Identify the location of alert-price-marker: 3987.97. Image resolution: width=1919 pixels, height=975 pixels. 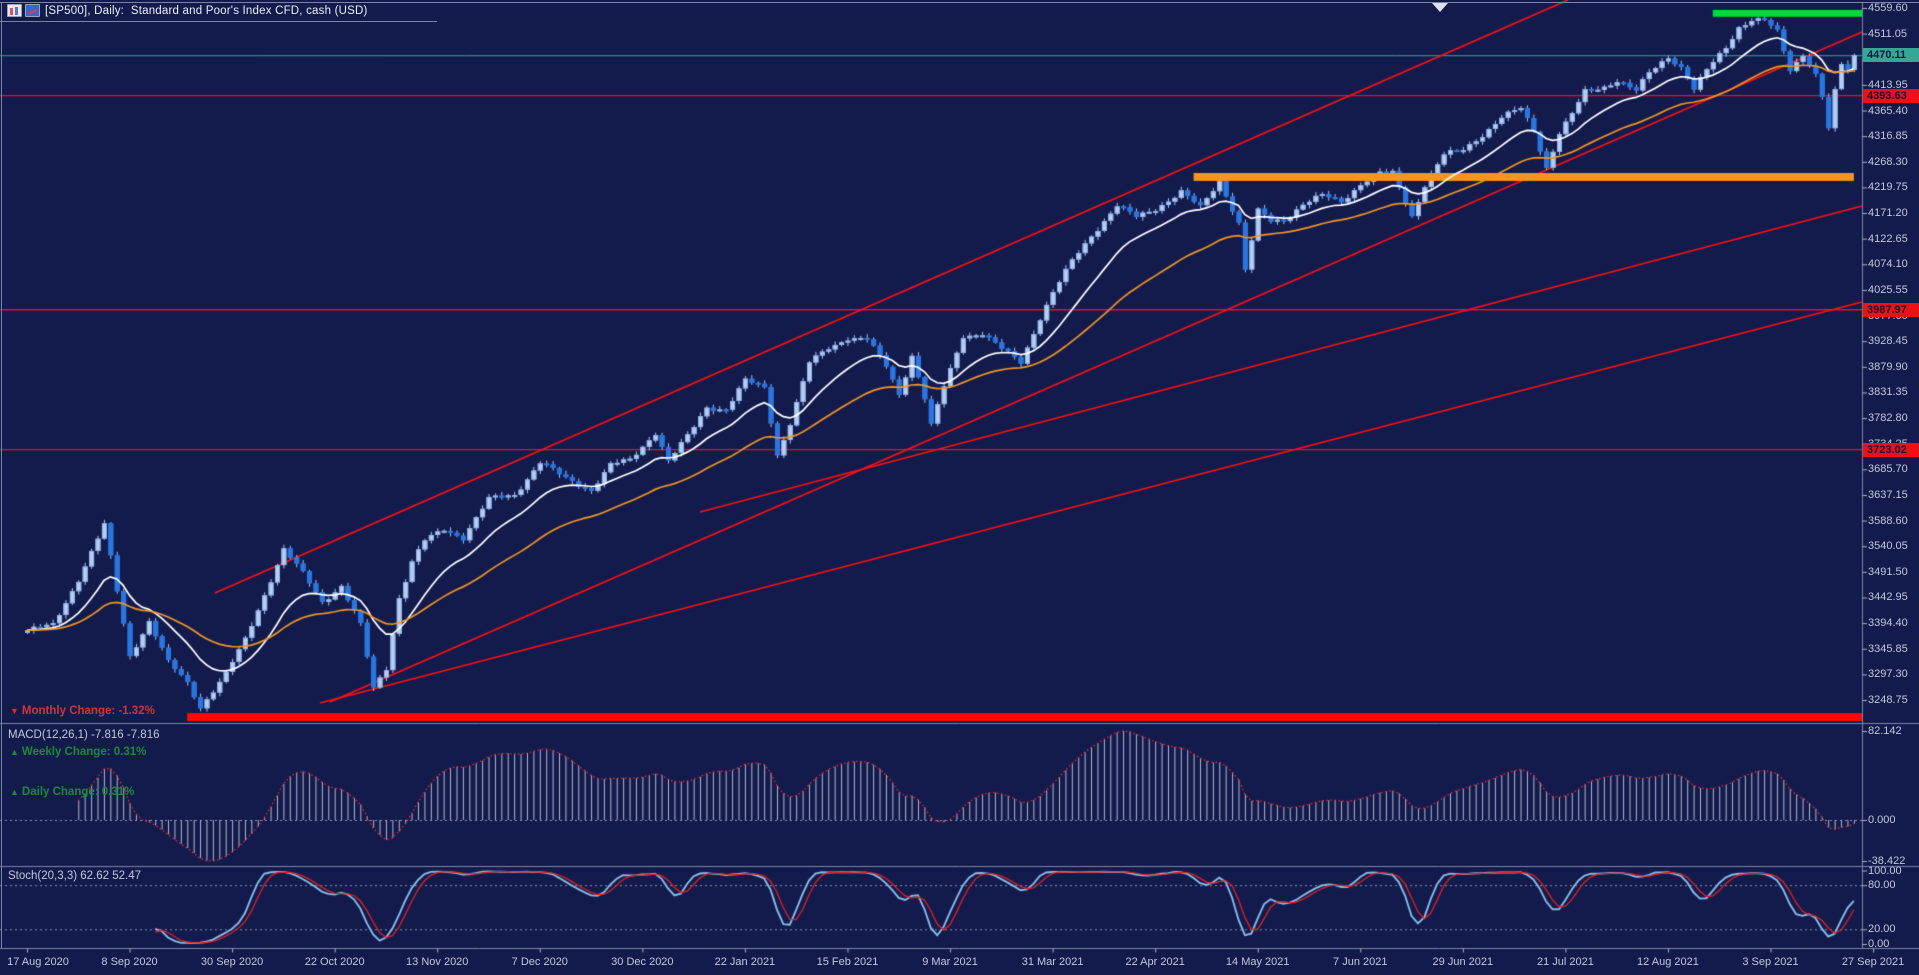
(1891, 309).